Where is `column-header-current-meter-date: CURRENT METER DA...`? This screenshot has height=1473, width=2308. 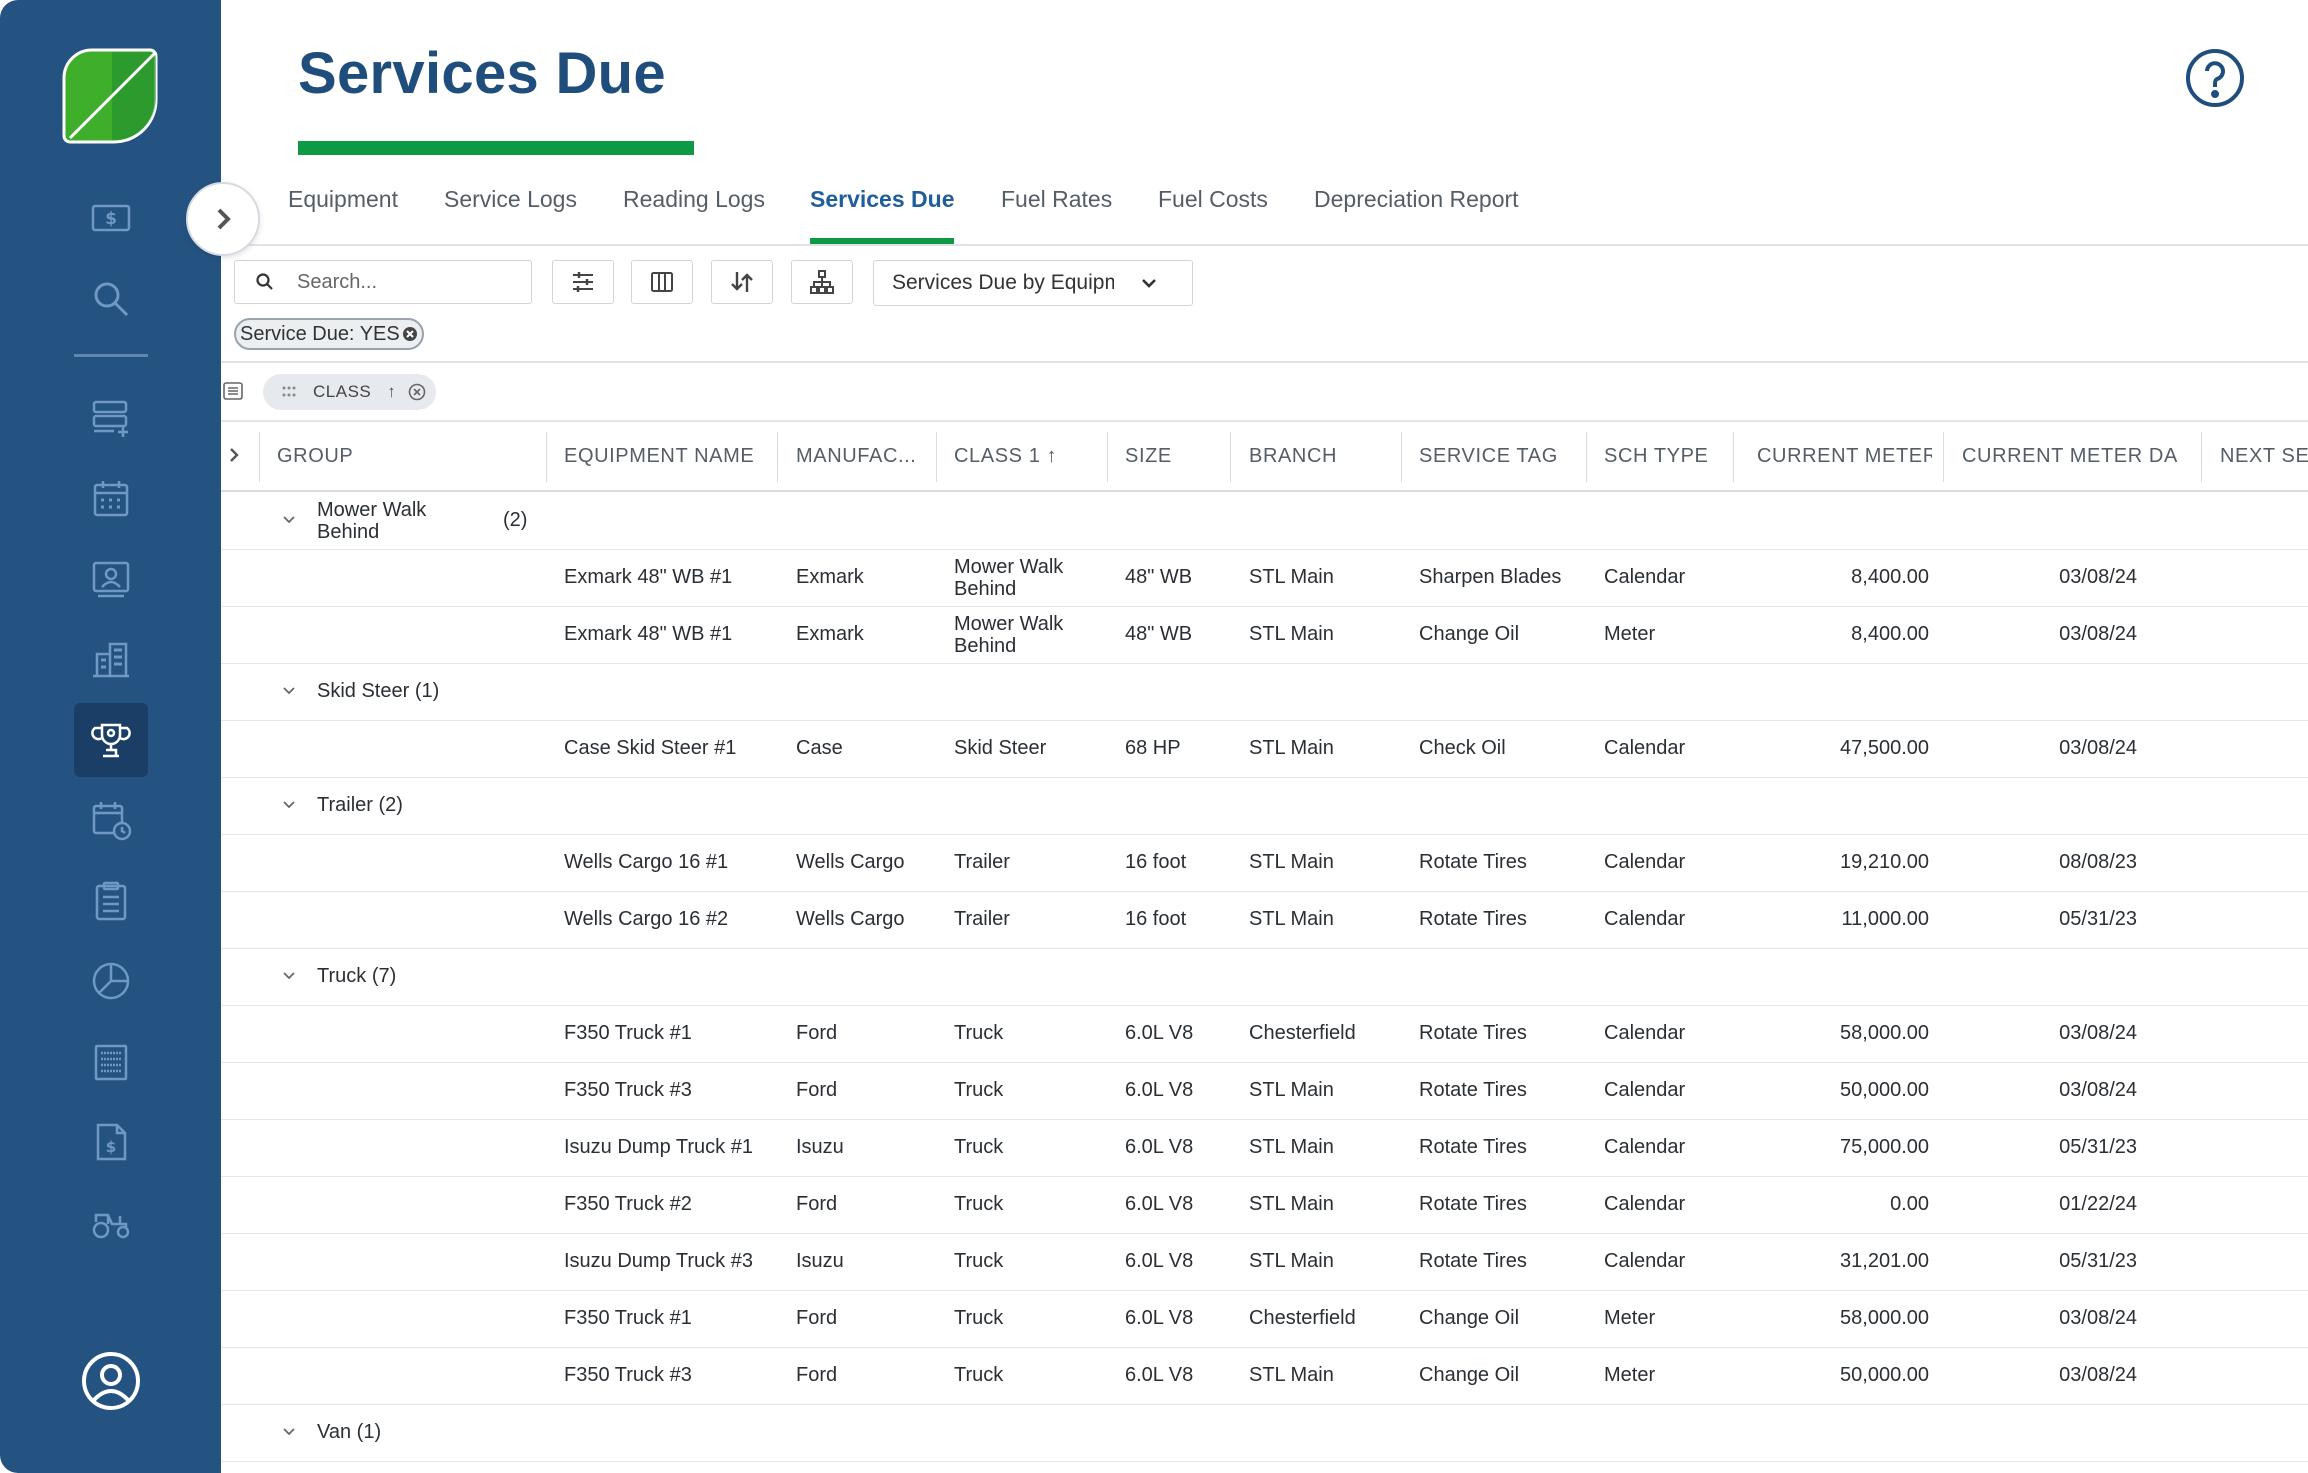 column-header-current-meter-date: CURRENT METER DA... is located at coordinates (2069, 456).